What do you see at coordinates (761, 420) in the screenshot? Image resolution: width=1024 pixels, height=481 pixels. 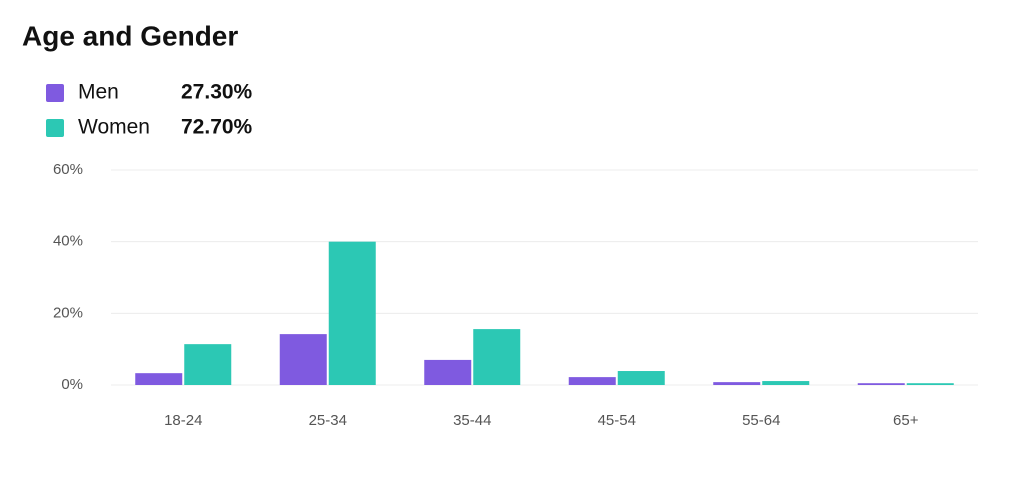 I see `x-tick-label: 55-64` at bounding box center [761, 420].